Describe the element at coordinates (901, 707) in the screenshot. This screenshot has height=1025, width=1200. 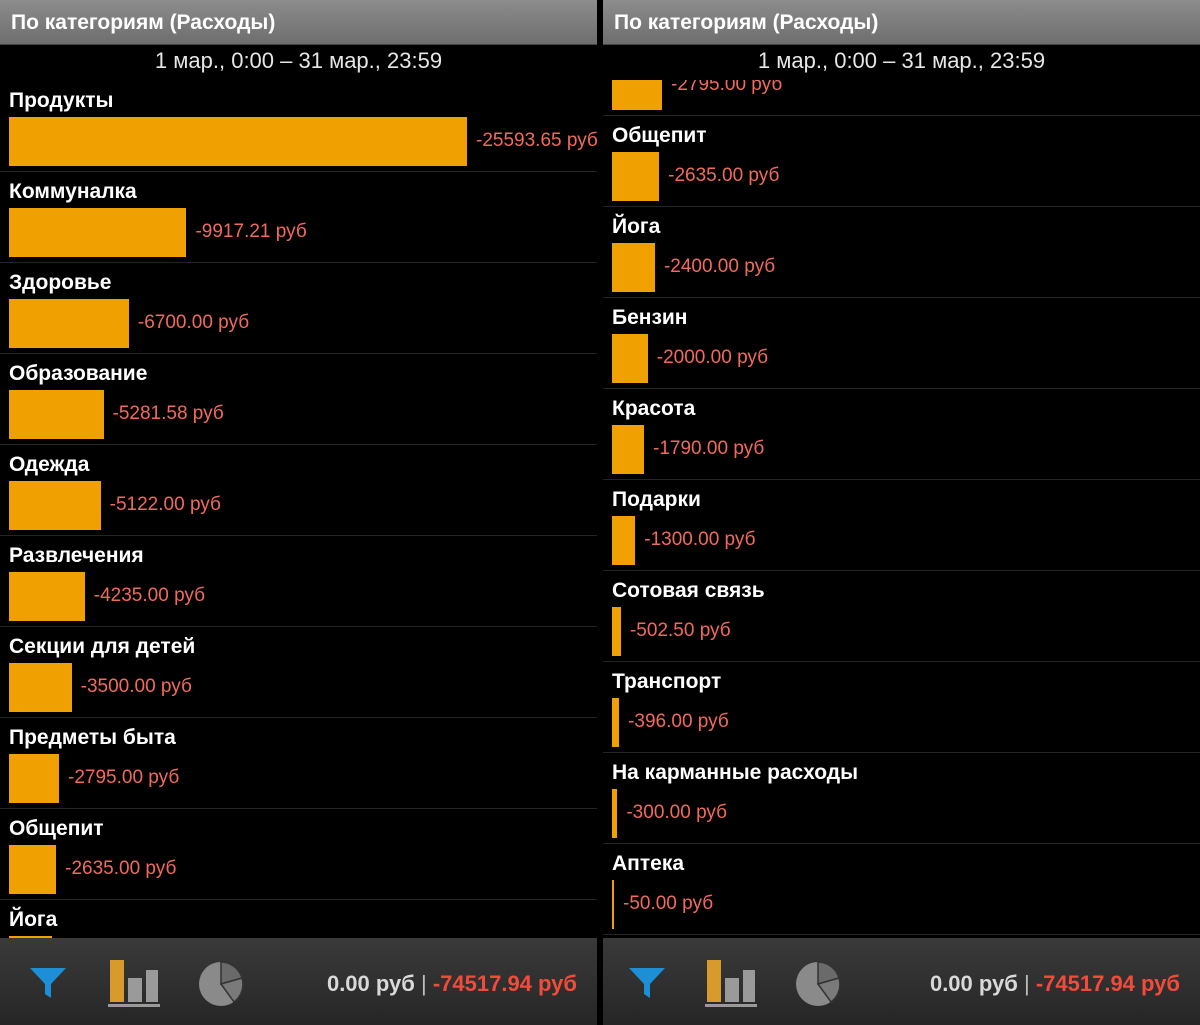
I see `category-row: Транспорт -396.00 руб` at that location.